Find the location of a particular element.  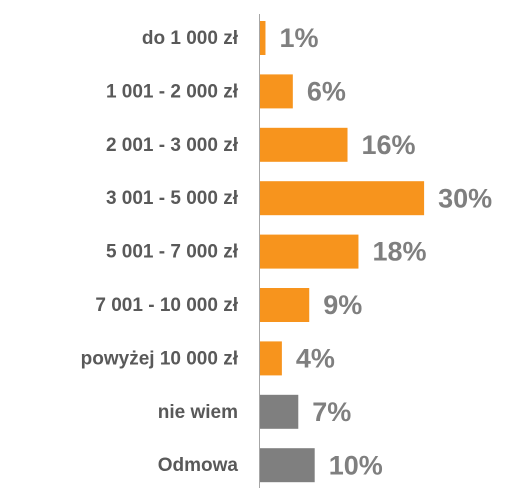

value-label: 9% is located at coordinates (342, 305).